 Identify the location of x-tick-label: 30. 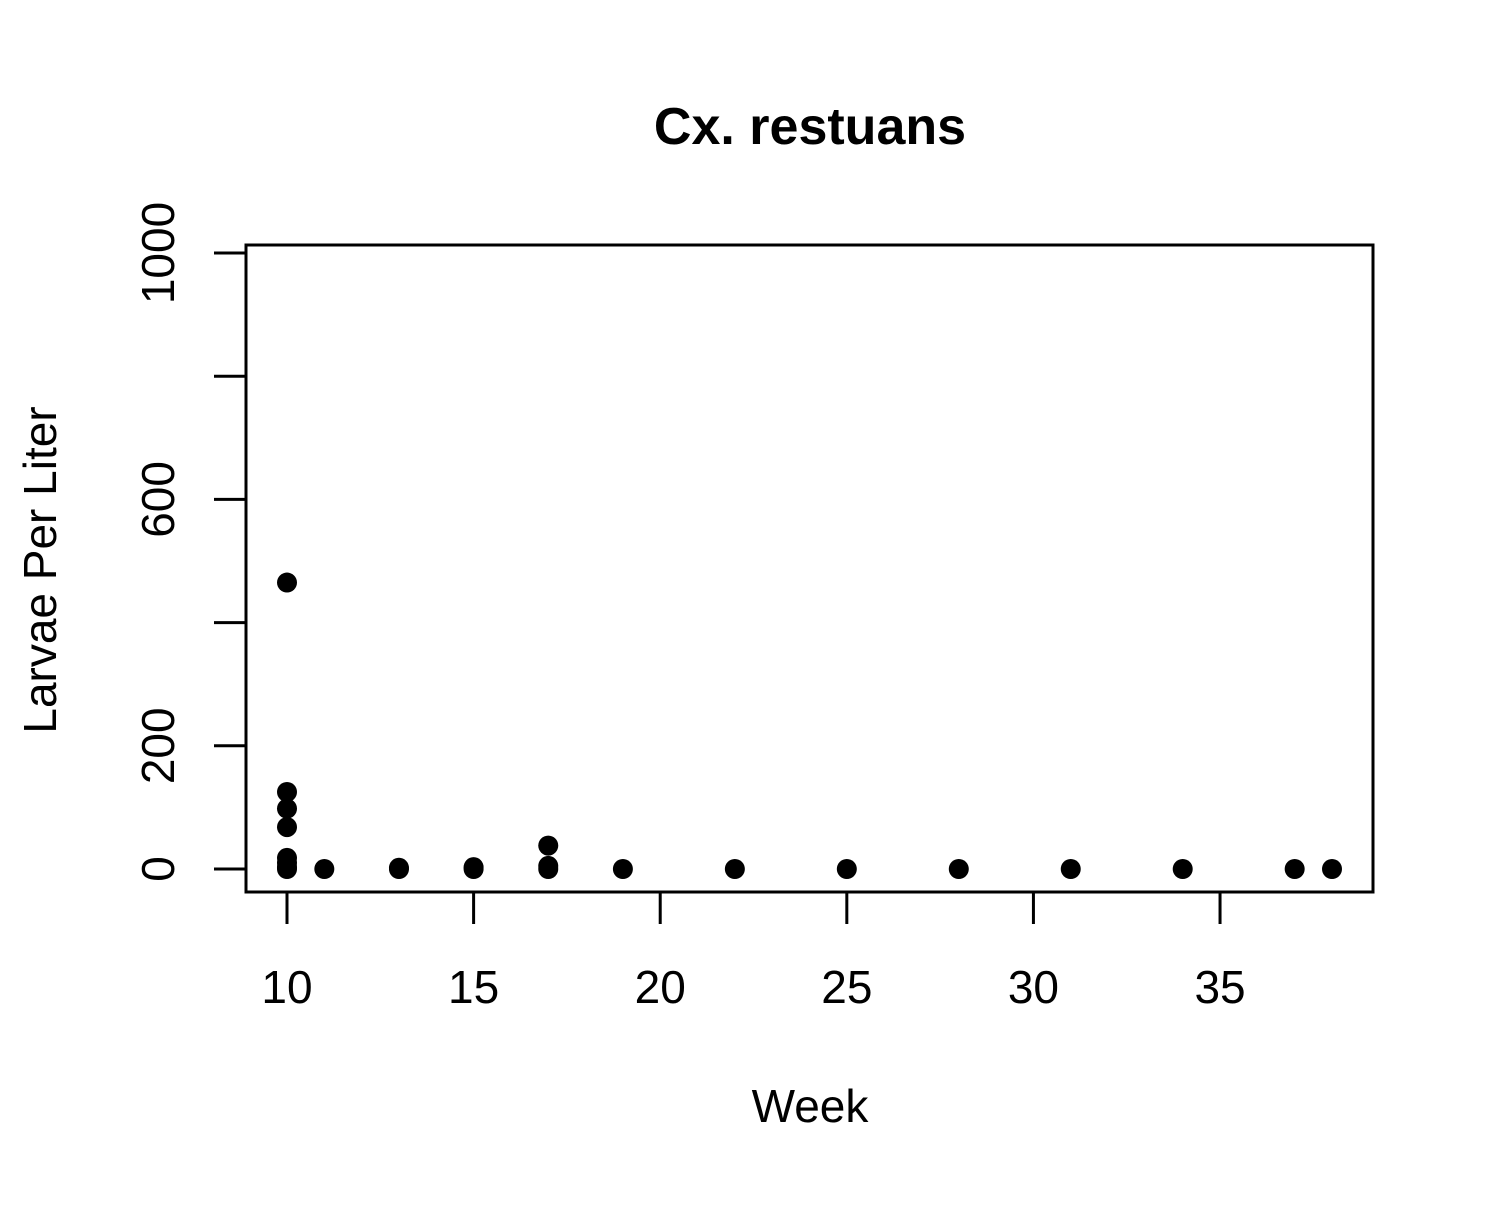
(1033, 987).